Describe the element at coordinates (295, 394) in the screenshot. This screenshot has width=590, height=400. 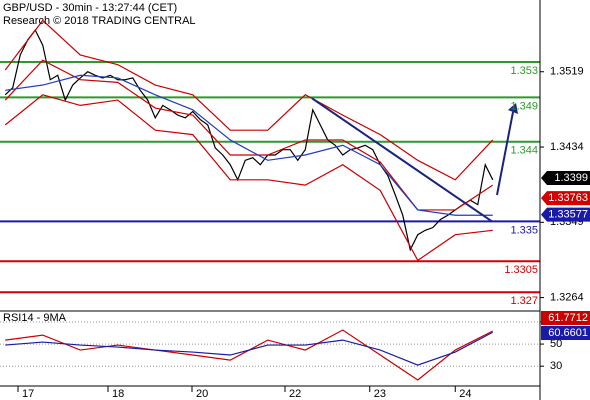
I see `x-tick-label: 22` at that location.